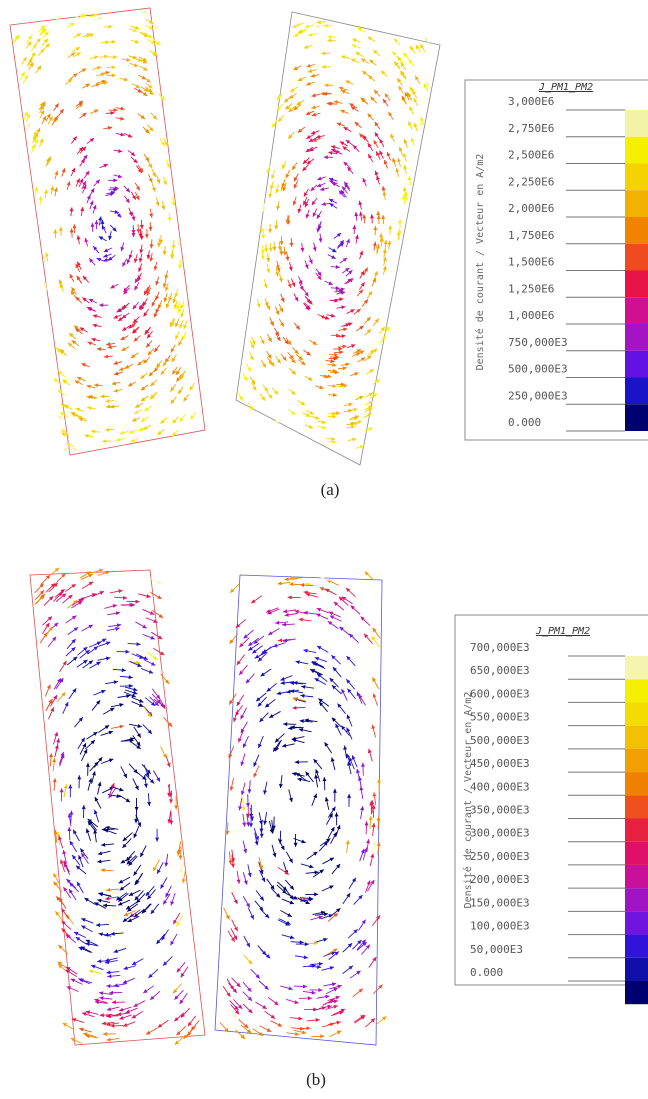 This screenshot has width=648, height=1099. Describe the element at coordinates (298, 810) in the screenshot. I see `blade-outline` at that location.